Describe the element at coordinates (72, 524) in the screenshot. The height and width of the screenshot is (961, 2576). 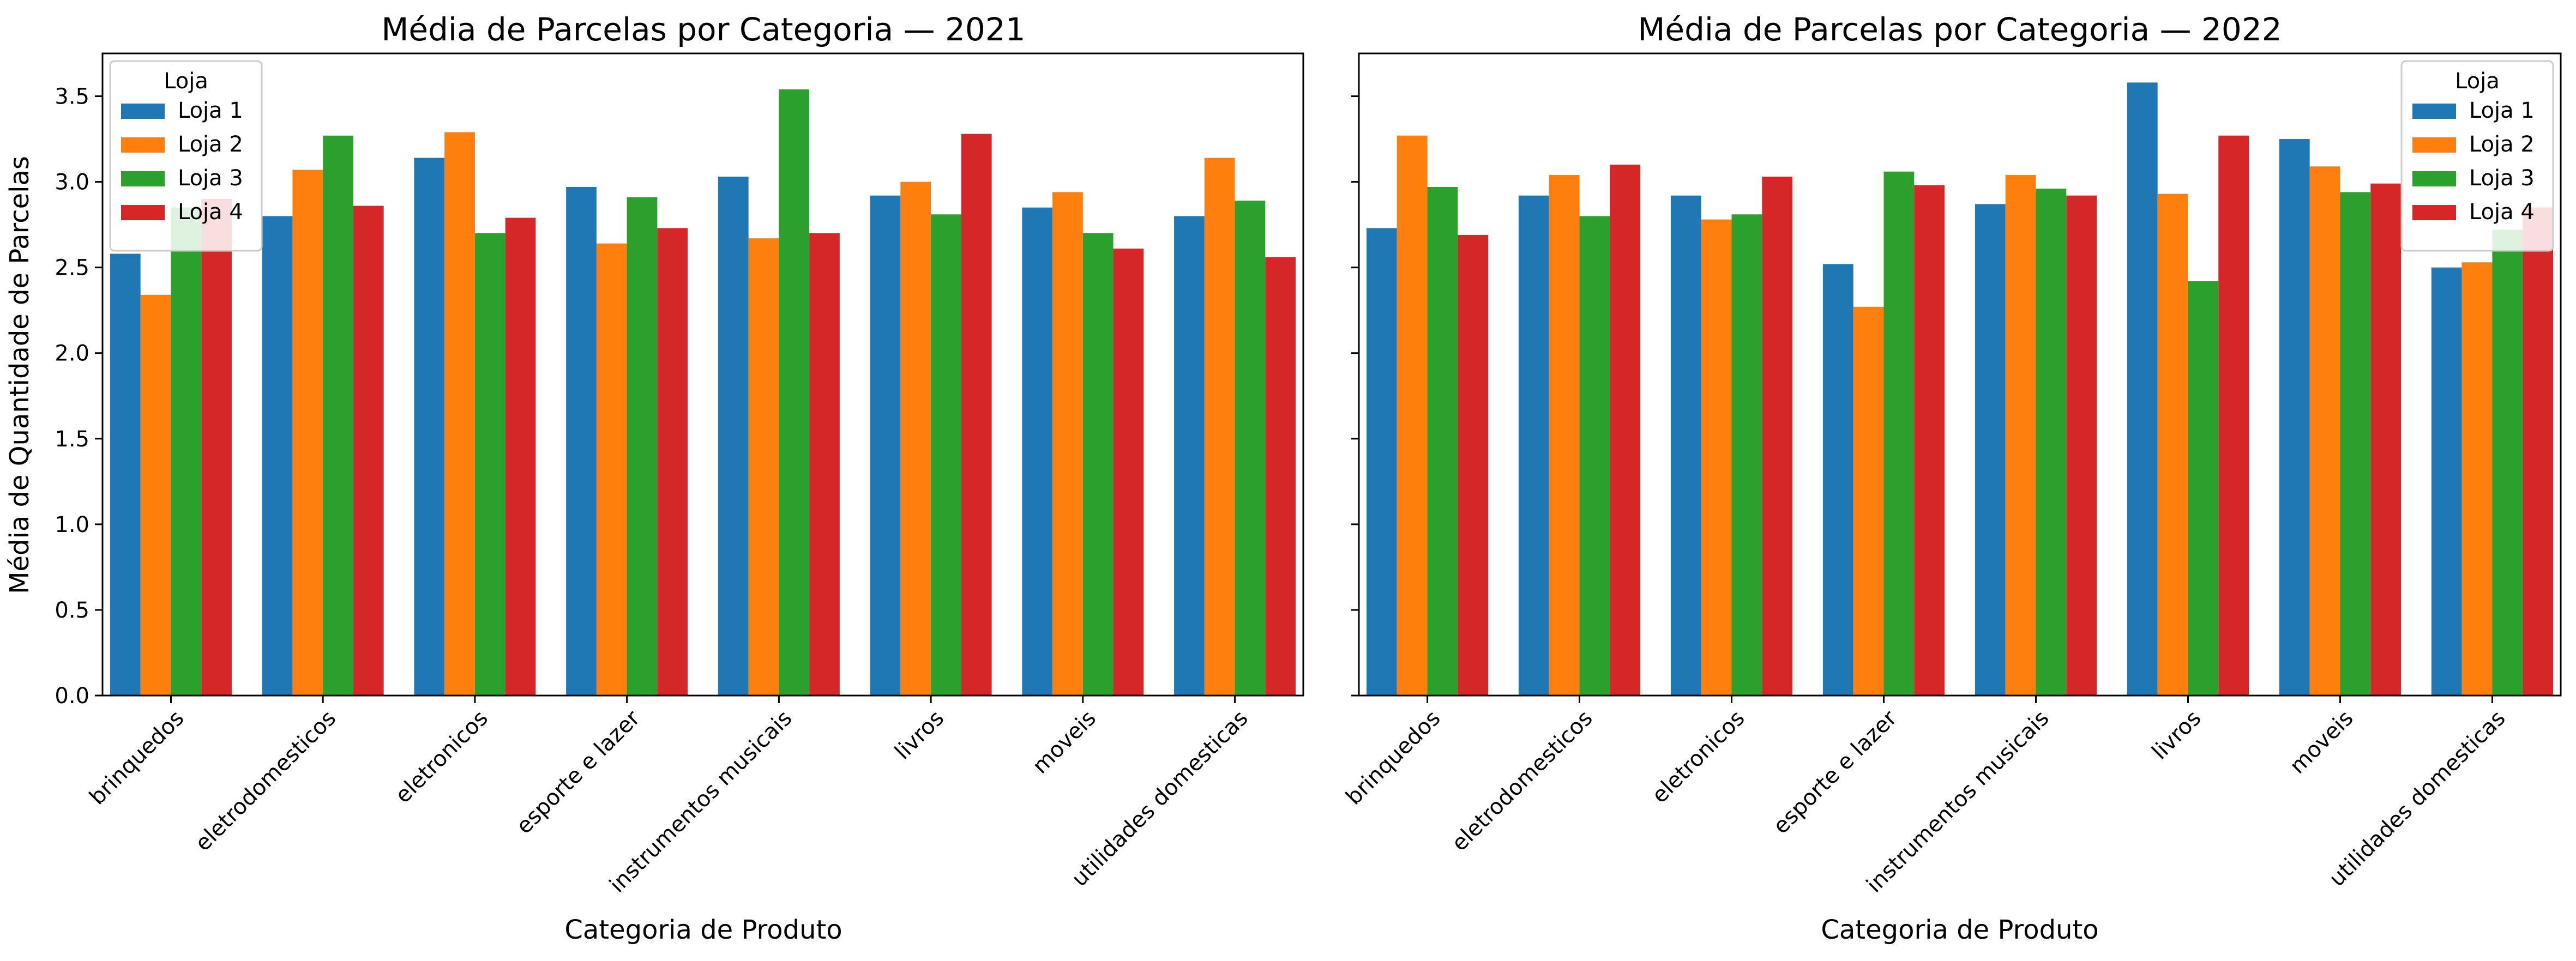
I see `y-tick-label: 1.0` at that location.